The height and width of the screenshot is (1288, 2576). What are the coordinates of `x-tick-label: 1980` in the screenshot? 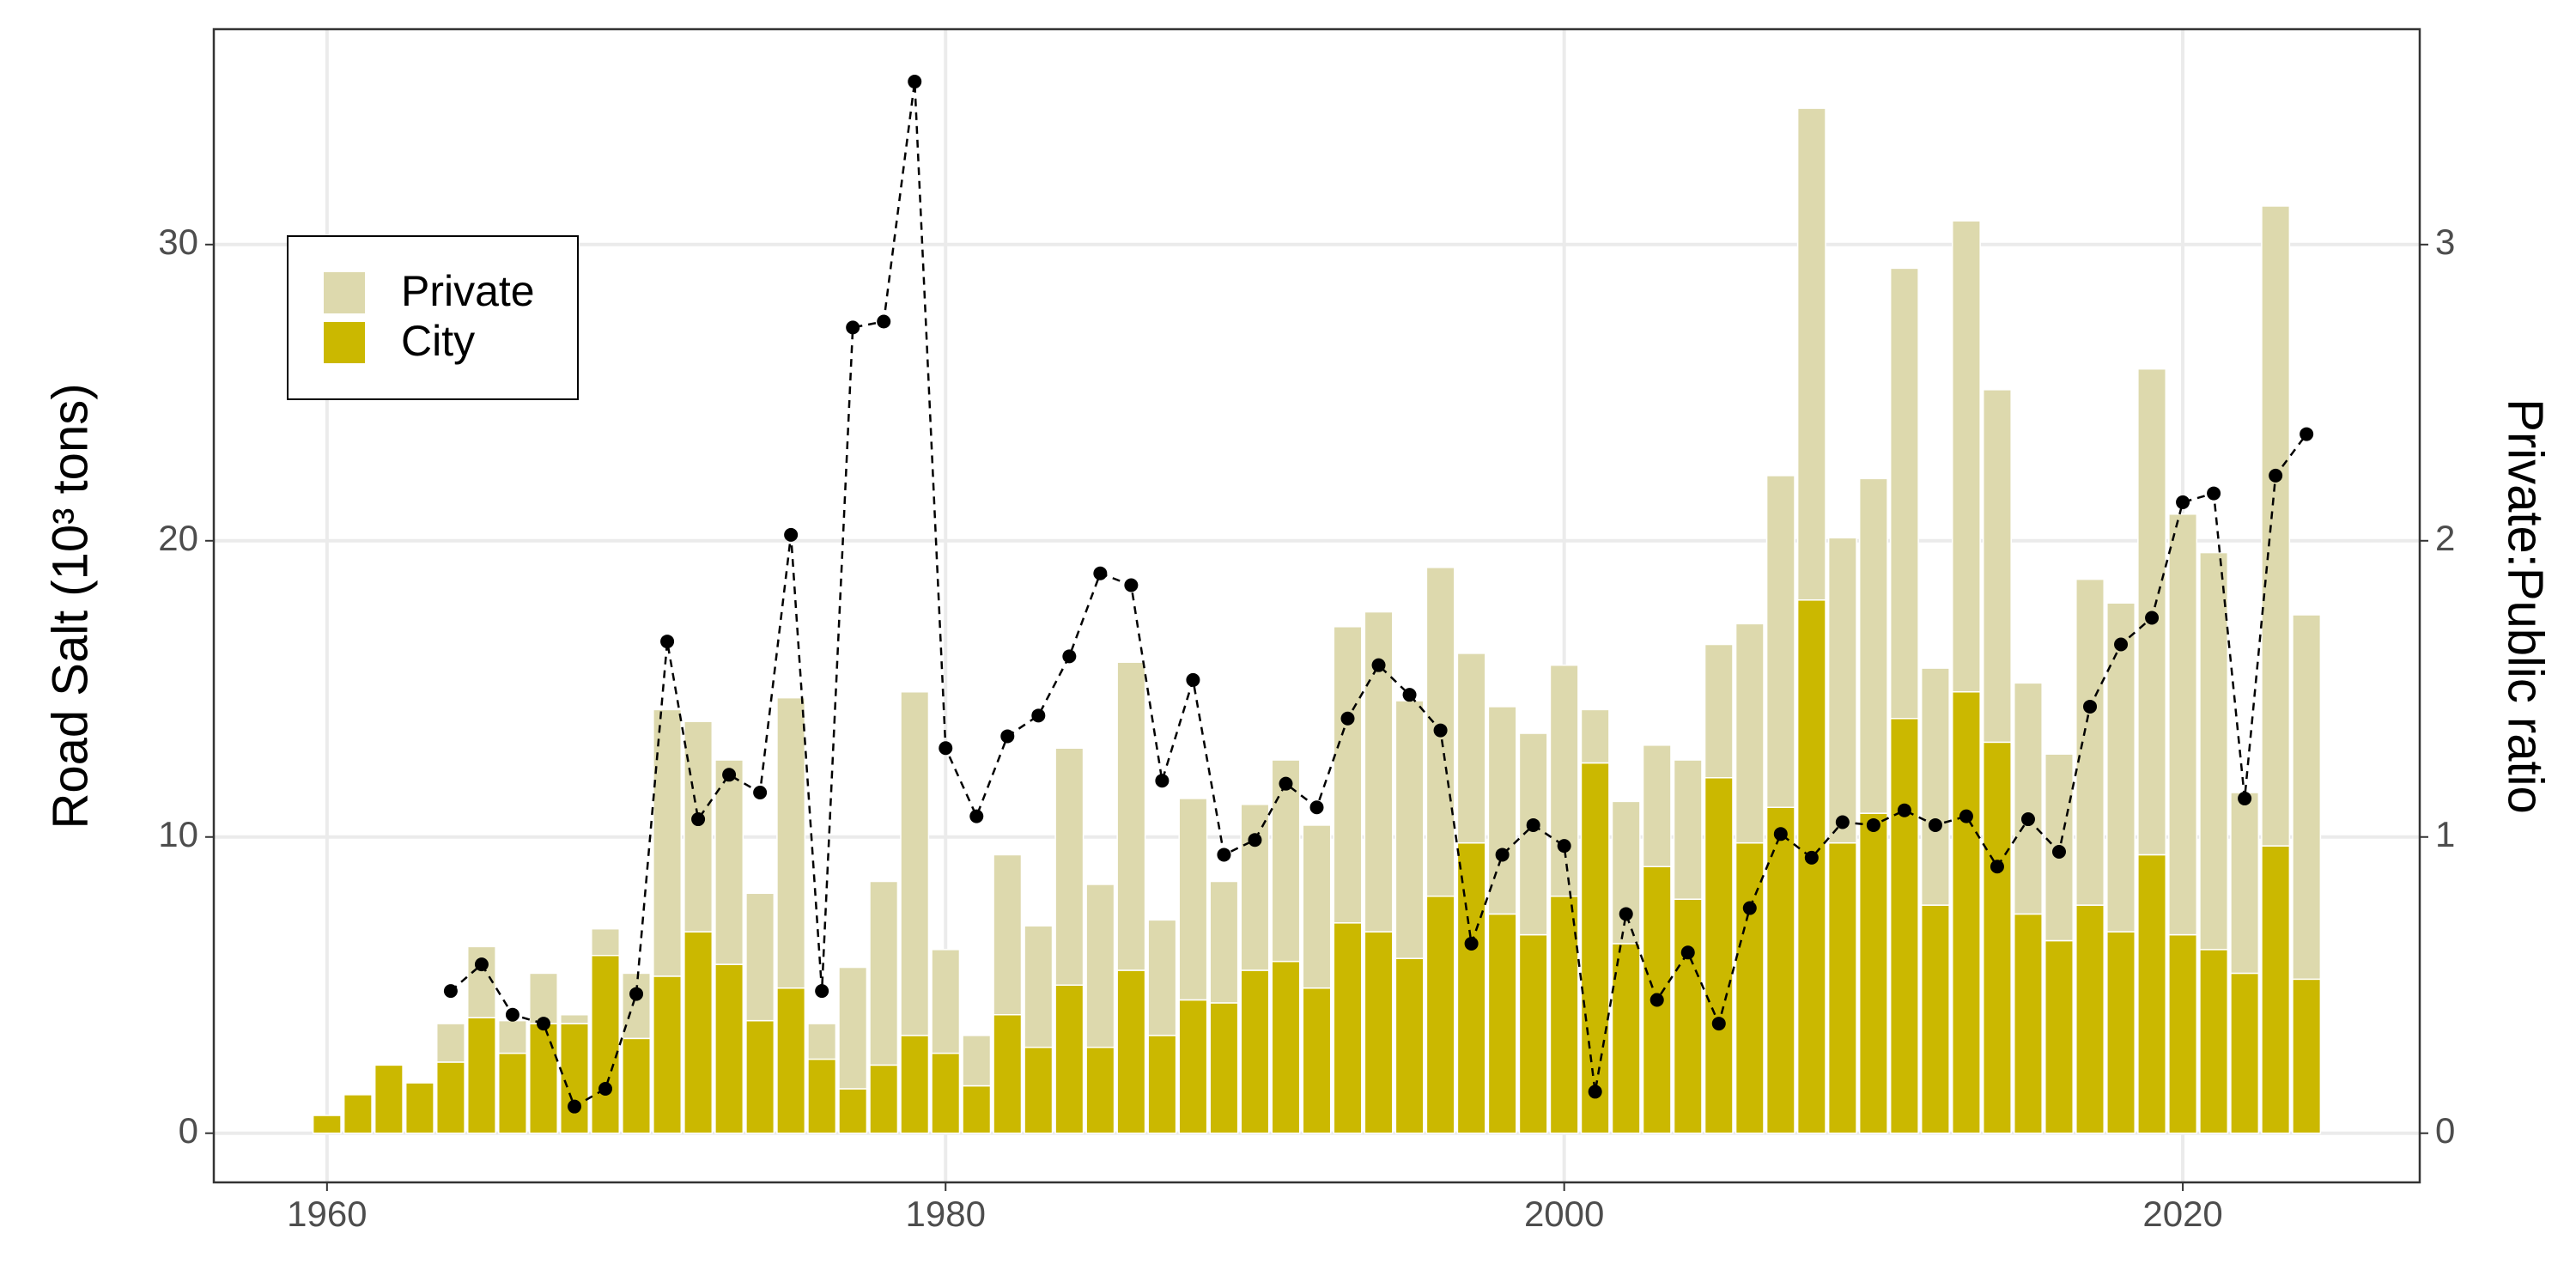 It's located at (946, 1214).